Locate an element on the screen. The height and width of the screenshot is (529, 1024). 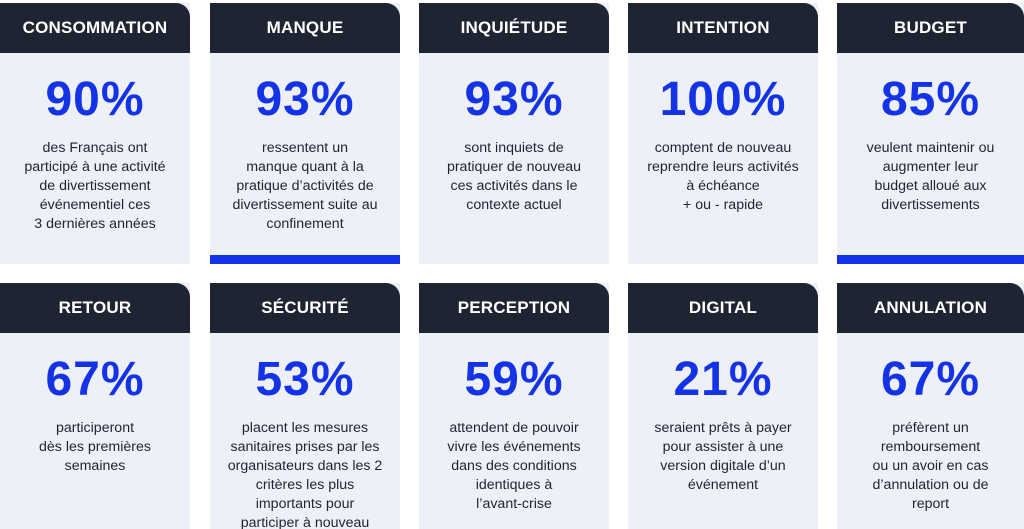
card-title: RETOUR is located at coordinates (95, 308).